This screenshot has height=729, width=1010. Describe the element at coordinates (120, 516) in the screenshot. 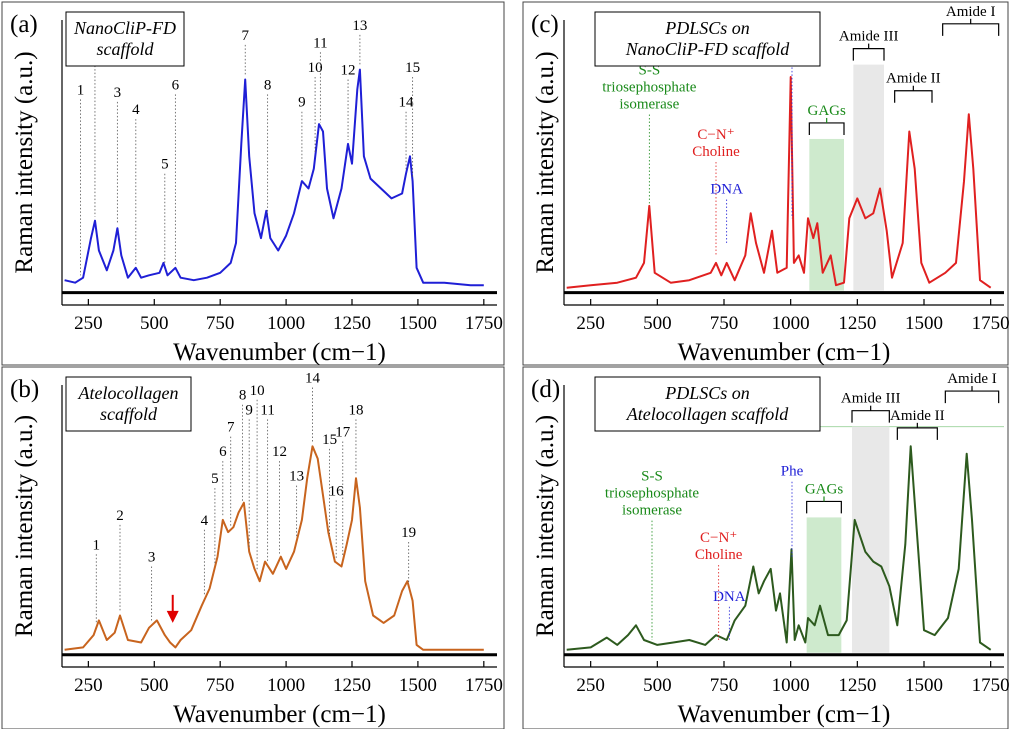

I see `peak-number: 2` at that location.